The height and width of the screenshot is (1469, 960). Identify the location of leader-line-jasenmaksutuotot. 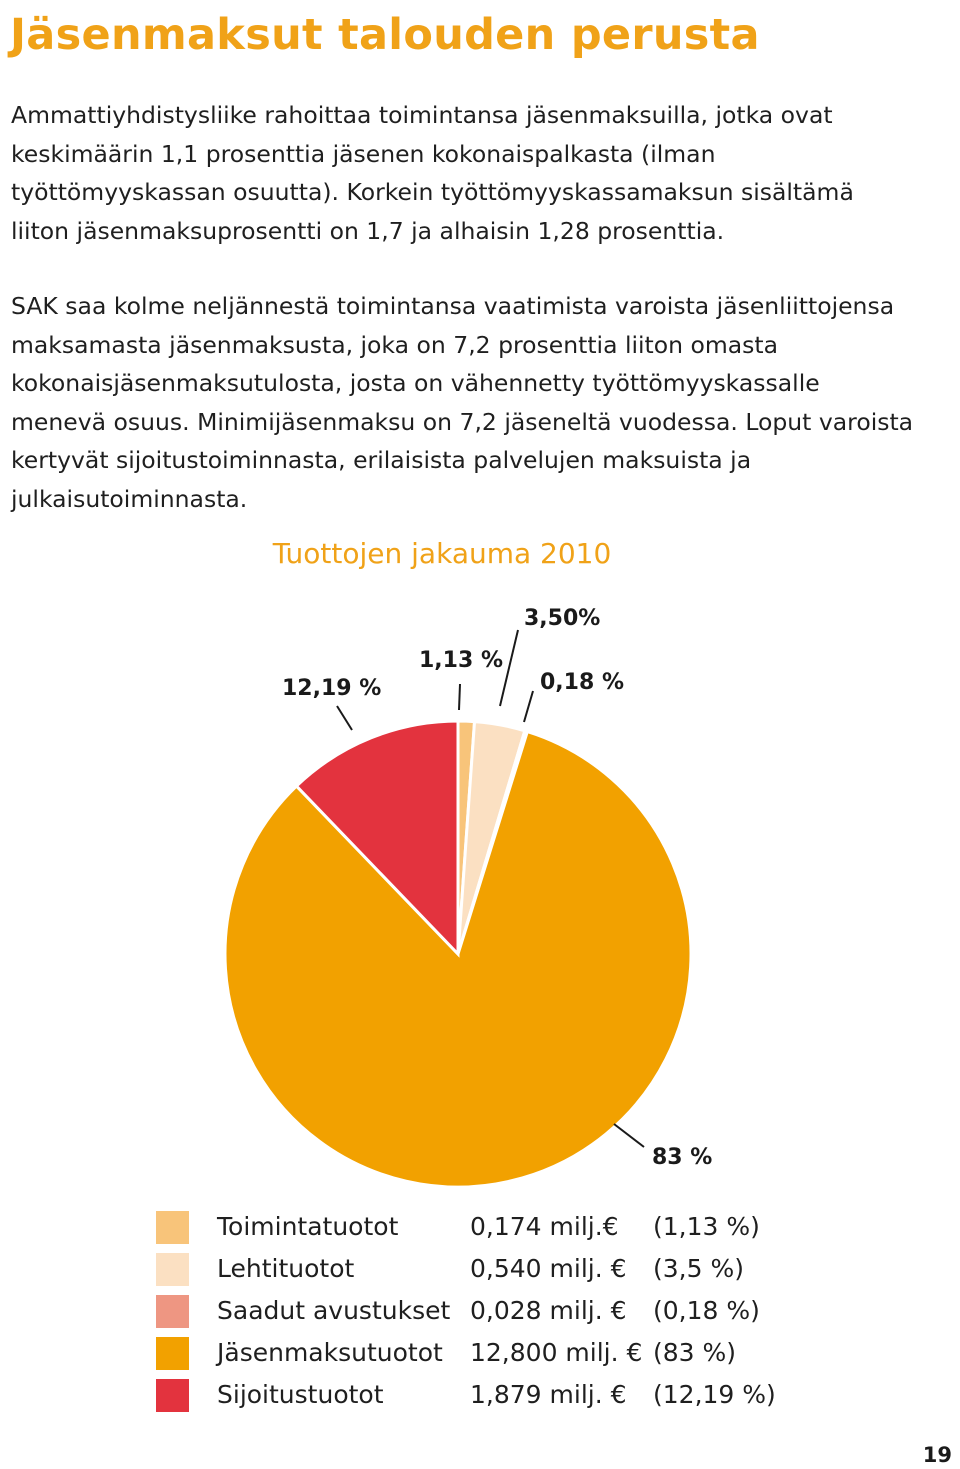
(629, 1135).